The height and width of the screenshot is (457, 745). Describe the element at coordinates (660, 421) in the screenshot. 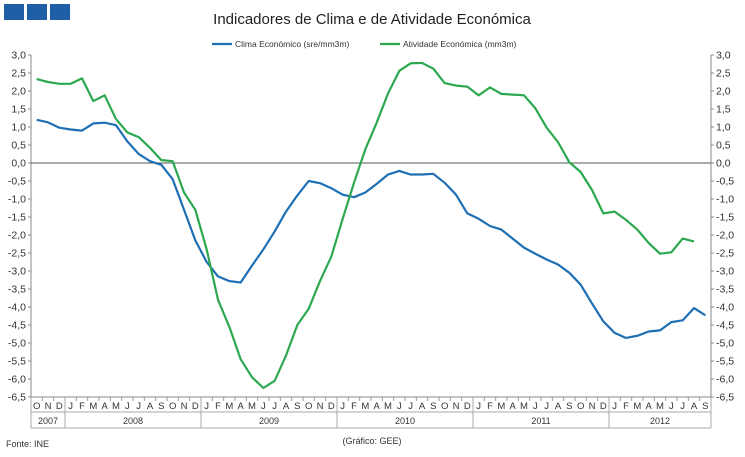

I see `year-label: 2012` at that location.